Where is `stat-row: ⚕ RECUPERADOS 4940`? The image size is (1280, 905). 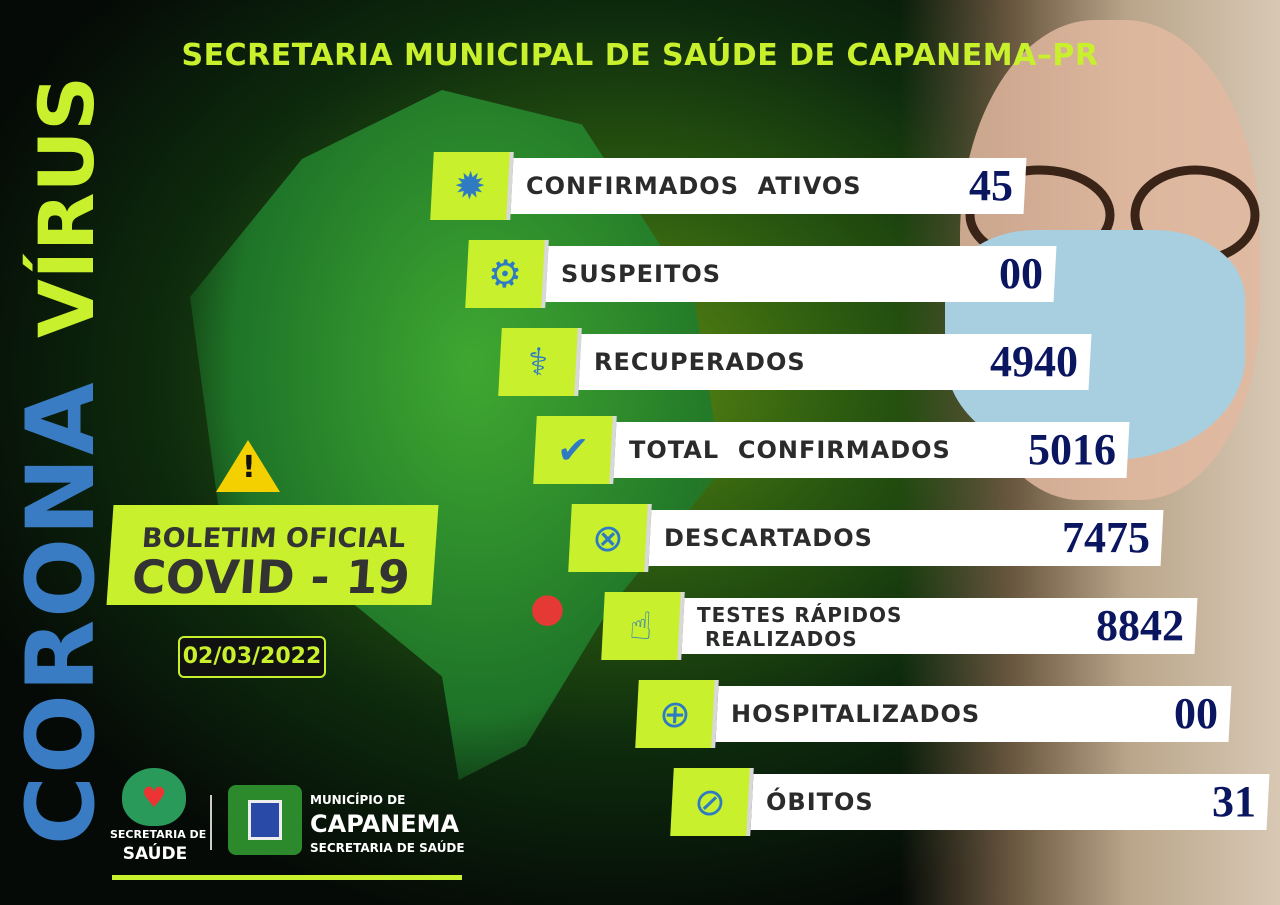 stat-row: ⚕ RECUPERADOS 4940 is located at coordinates (795, 362).